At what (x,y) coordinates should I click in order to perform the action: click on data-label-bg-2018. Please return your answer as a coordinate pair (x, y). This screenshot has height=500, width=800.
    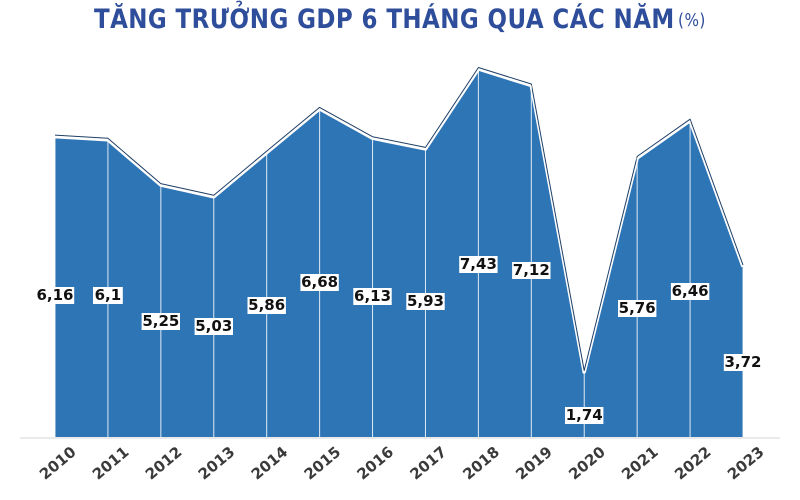
    Looking at the image, I should click on (478, 264).